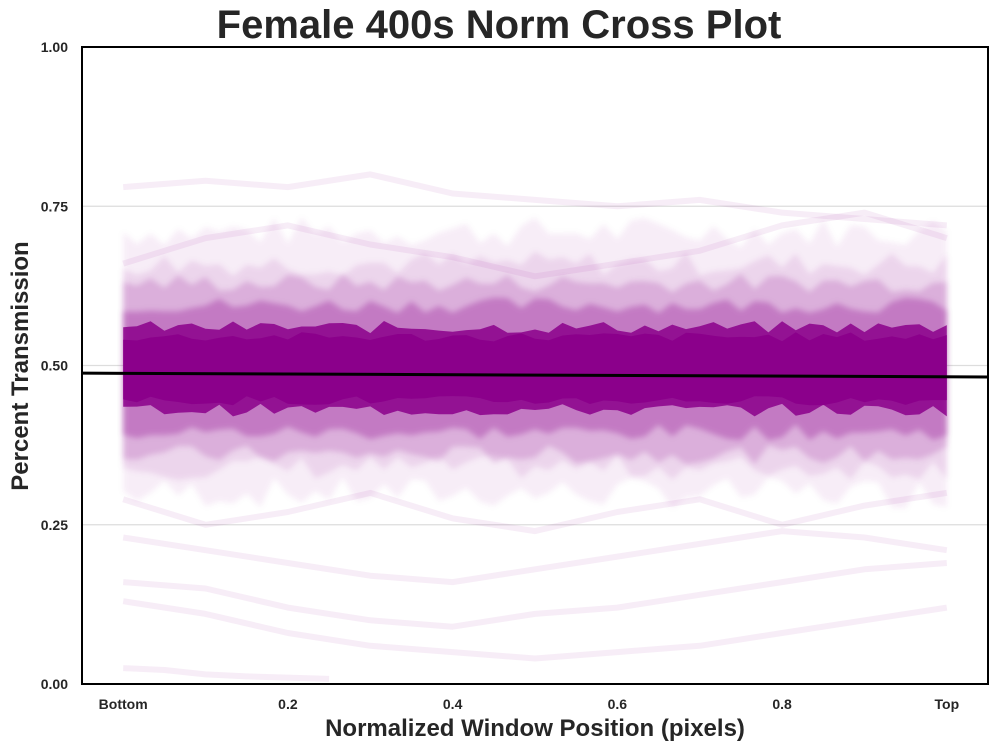  What do you see at coordinates (618, 704) in the screenshot?
I see `x-tick-label-3: 0.6` at bounding box center [618, 704].